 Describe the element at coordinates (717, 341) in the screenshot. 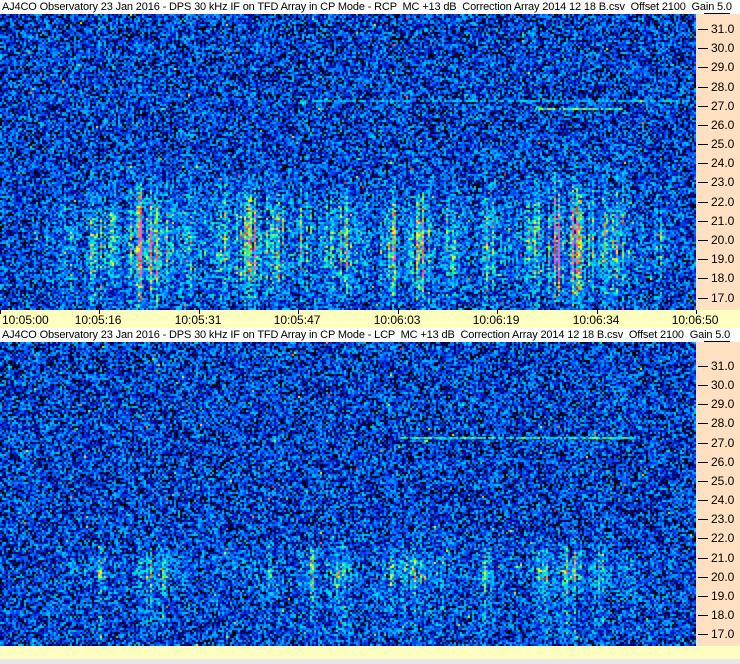

I see `title-underline-lcp` at that location.